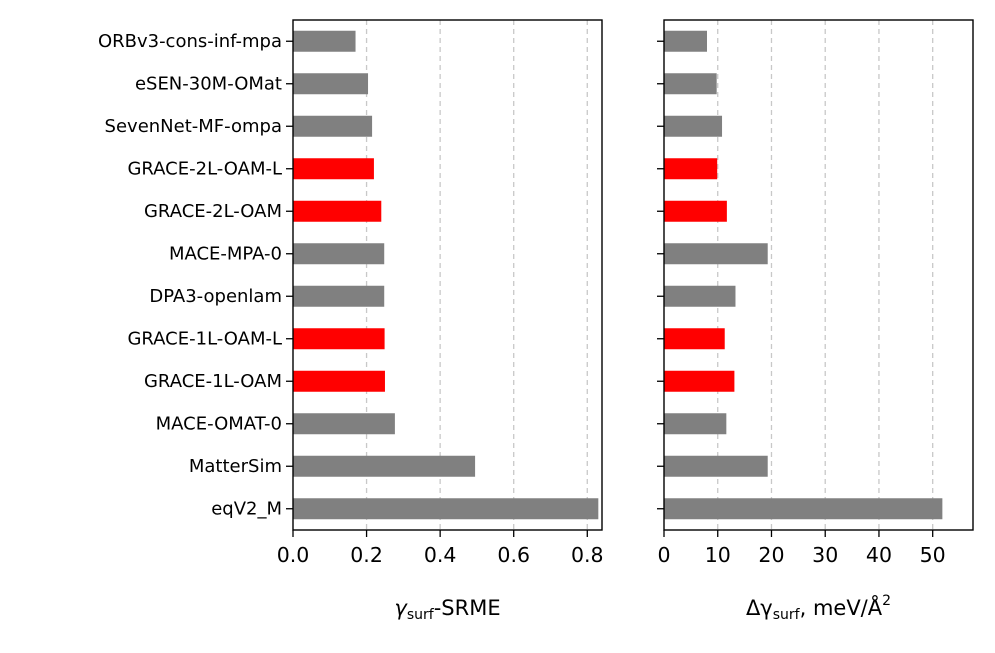  What do you see at coordinates (246, 508) in the screenshot?
I see `y-tick-label: eqV2_M` at bounding box center [246, 508].